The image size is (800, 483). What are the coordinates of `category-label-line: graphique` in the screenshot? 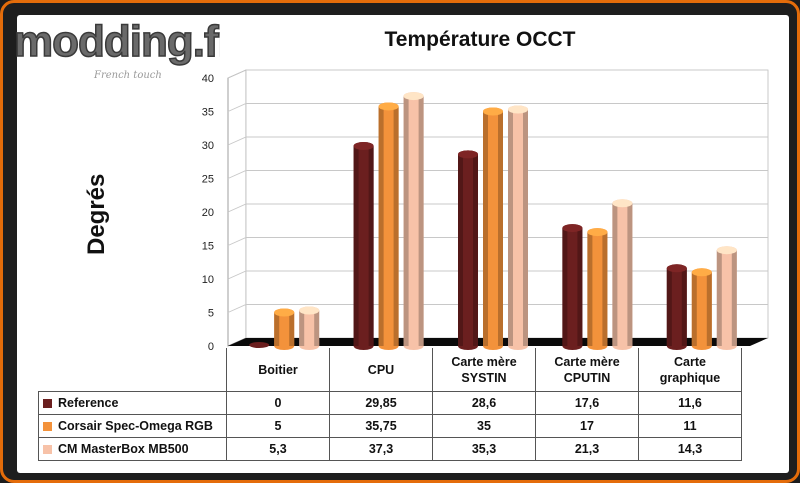 It's located at (690, 377).